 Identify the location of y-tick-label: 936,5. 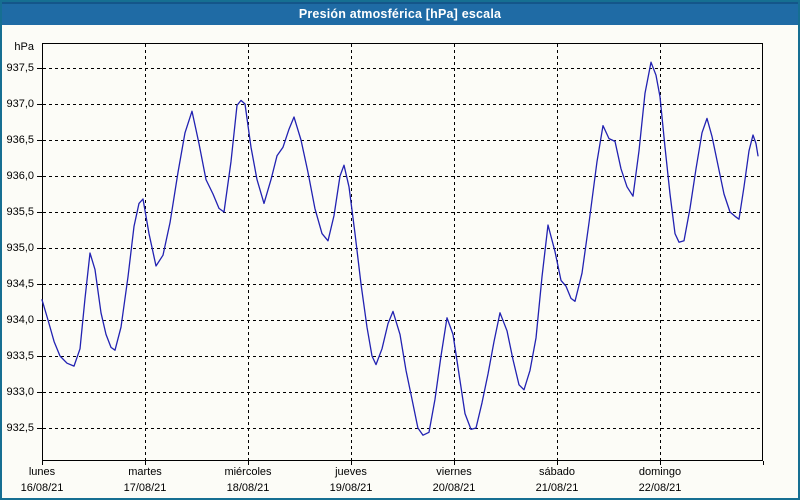
(20, 140).